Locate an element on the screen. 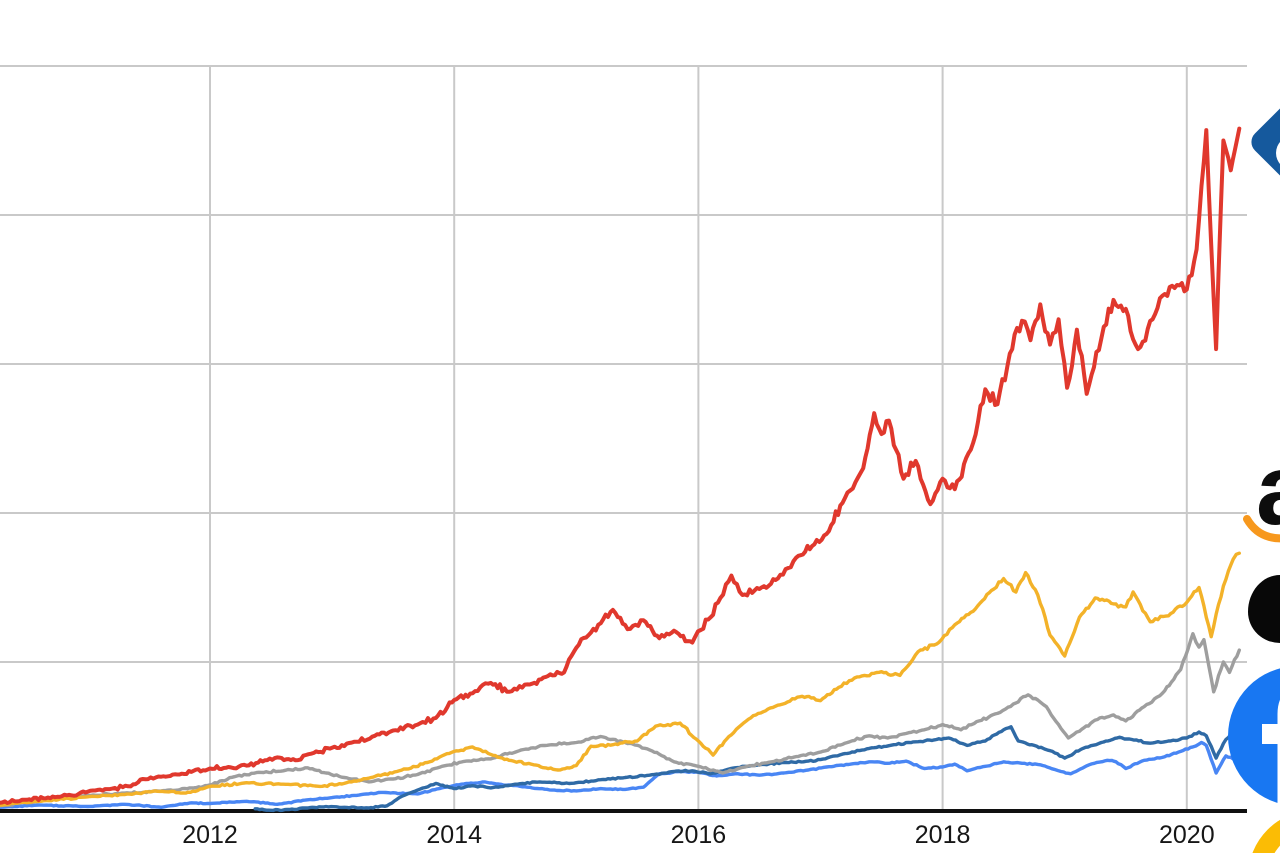 This screenshot has width=1280, height=853. google-logo-center is located at coordinates (1274, 841).